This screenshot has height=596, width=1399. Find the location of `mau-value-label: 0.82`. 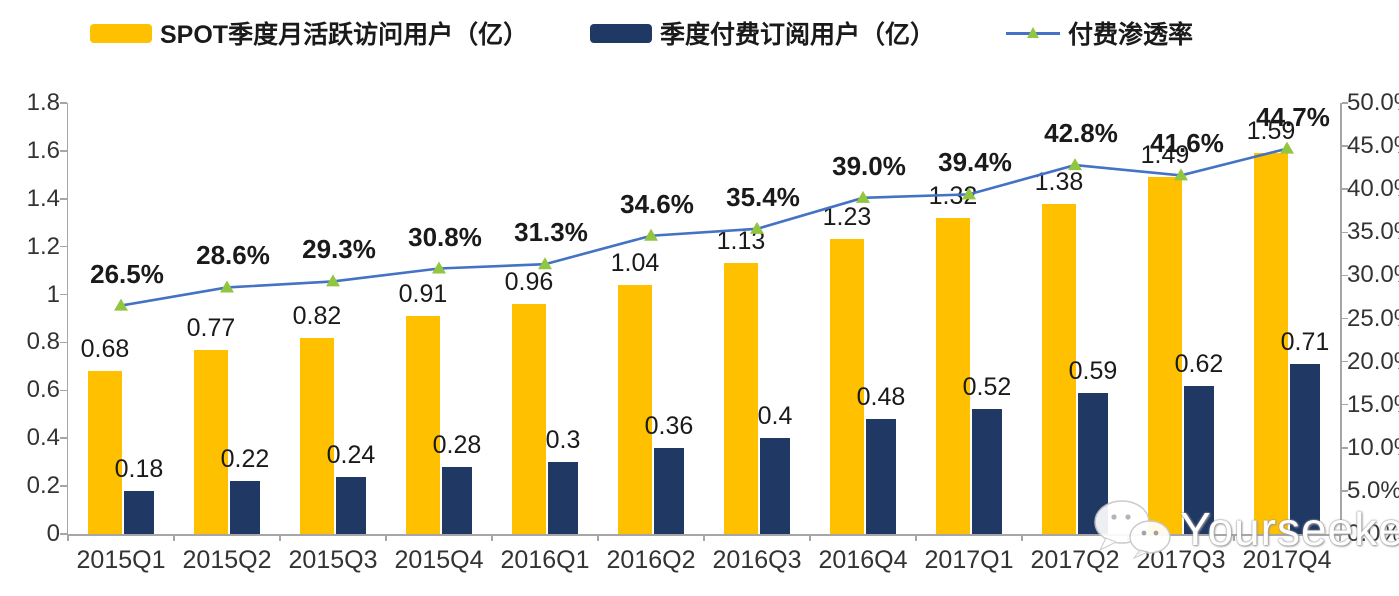

mau-value-label: 0.82 is located at coordinates (317, 315).